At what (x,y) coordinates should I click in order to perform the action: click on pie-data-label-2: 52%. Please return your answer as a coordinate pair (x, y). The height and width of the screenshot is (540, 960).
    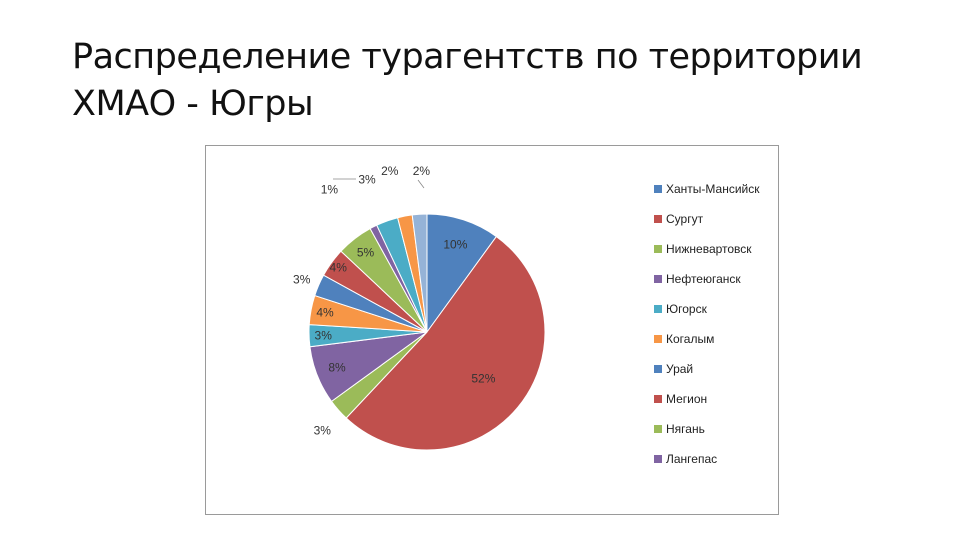
    Looking at the image, I should click on (483, 379).